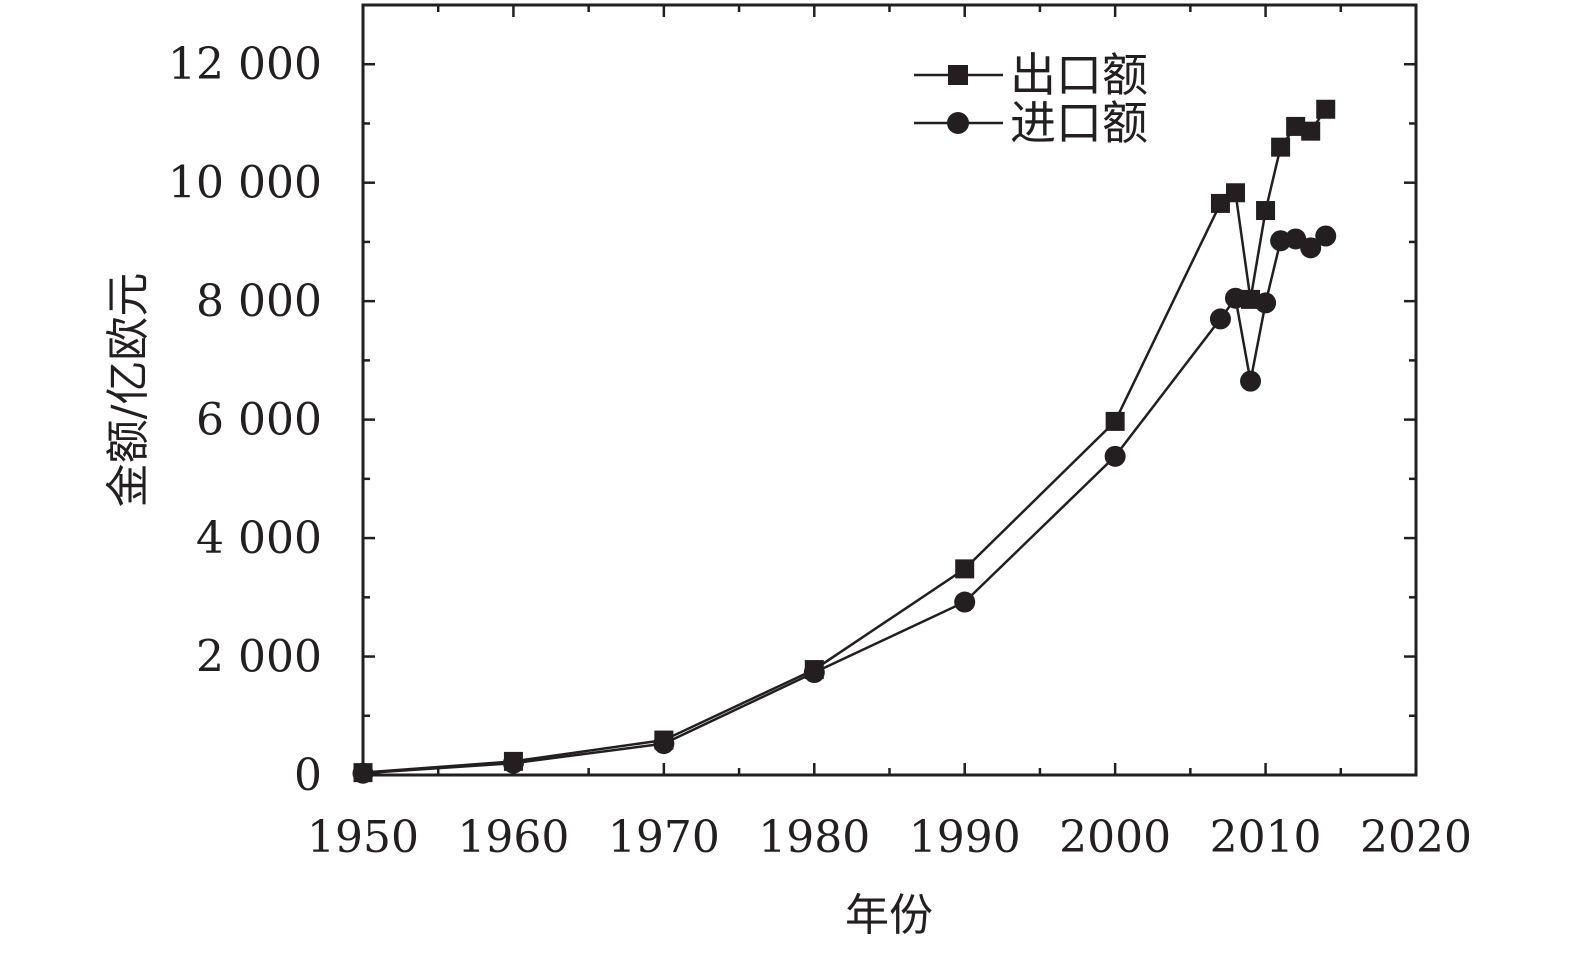 This screenshot has height=956, width=1575. I want to click on y-tick-label: 2 000, so click(259, 657).